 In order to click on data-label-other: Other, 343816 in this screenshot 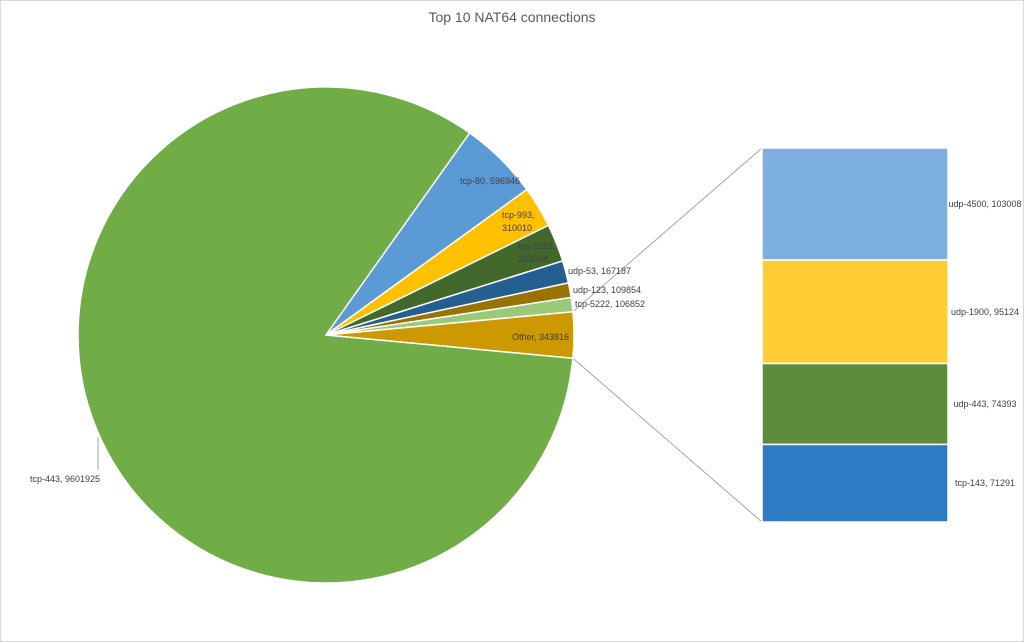, I will do `click(540, 337)`.